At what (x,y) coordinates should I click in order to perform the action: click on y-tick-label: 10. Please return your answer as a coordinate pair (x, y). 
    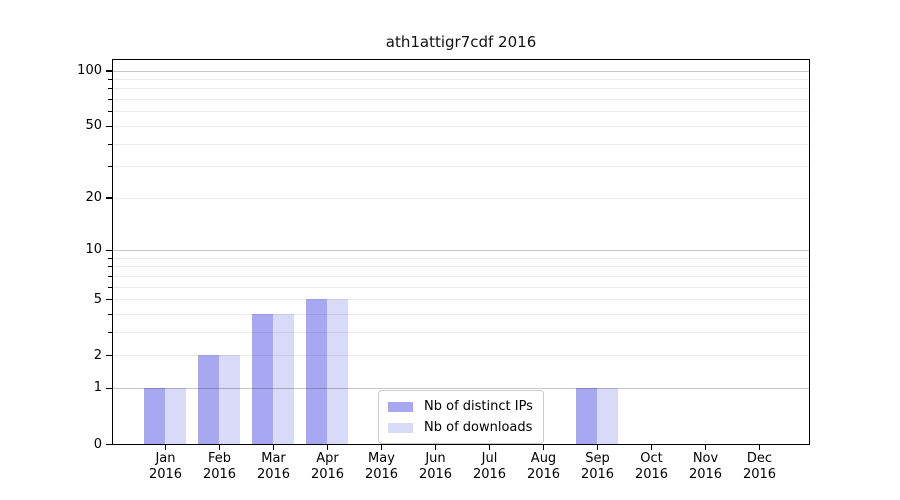
    Looking at the image, I should click on (93, 250).